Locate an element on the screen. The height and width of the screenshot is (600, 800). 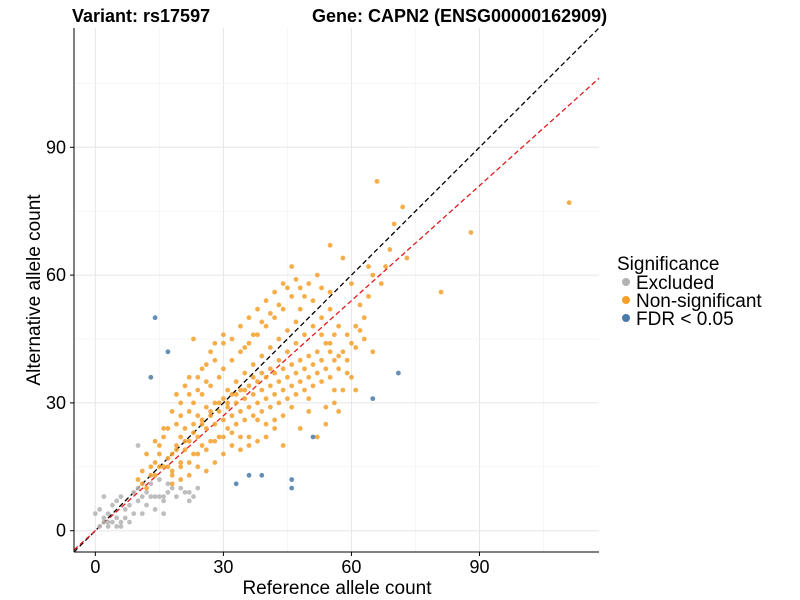
legend-label: Excluded is located at coordinates (675, 283).